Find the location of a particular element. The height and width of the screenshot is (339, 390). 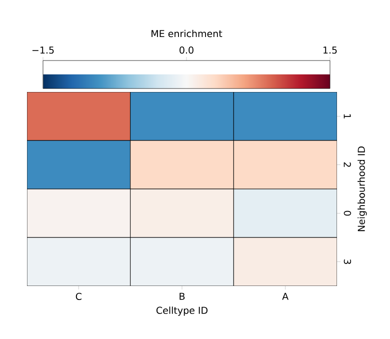

x-tick-label: A is located at coordinates (285, 296).